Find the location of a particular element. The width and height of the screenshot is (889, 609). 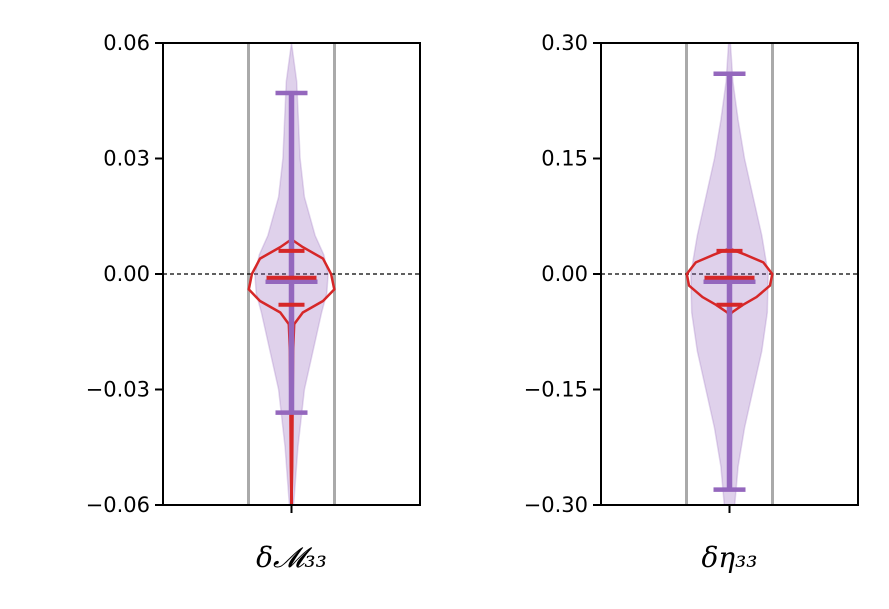

y-tick-label: 0.06 is located at coordinates (126, 43).